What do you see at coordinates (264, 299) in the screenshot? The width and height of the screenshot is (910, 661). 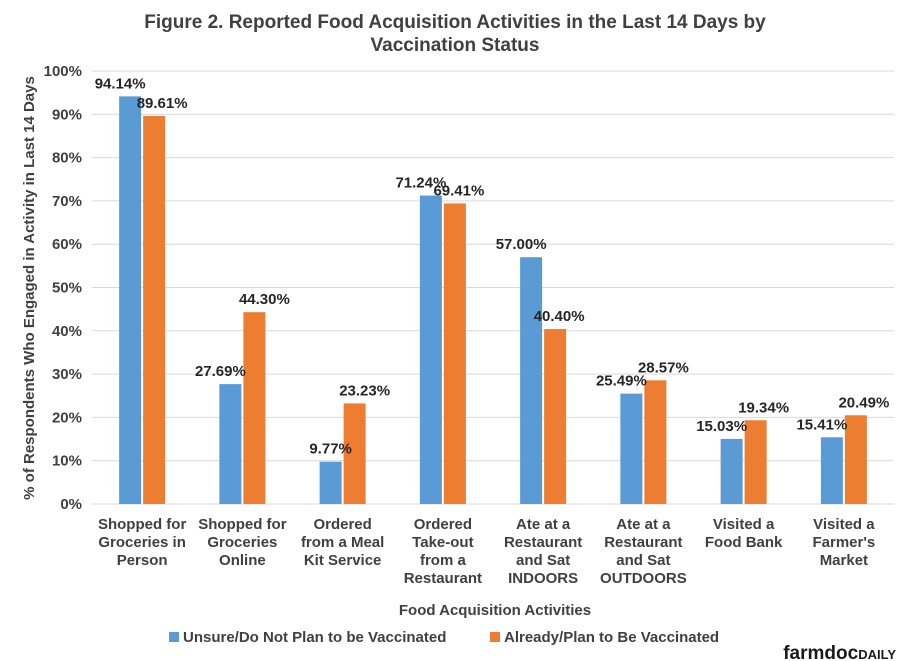 I see `data-label-vaccinated: 44.30%` at bounding box center [264, 299].